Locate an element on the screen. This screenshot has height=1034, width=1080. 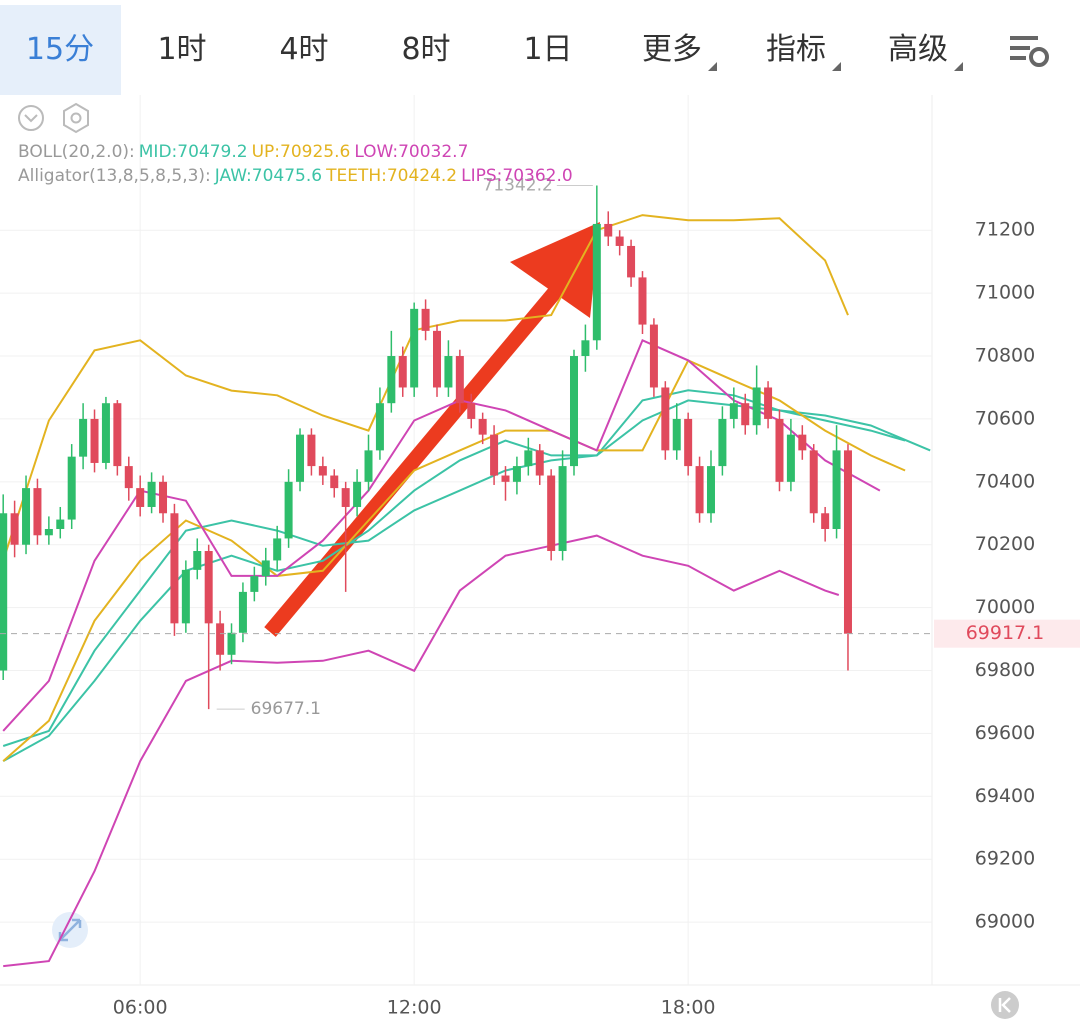
tab: 1时 is located at coordinates (182, 49).